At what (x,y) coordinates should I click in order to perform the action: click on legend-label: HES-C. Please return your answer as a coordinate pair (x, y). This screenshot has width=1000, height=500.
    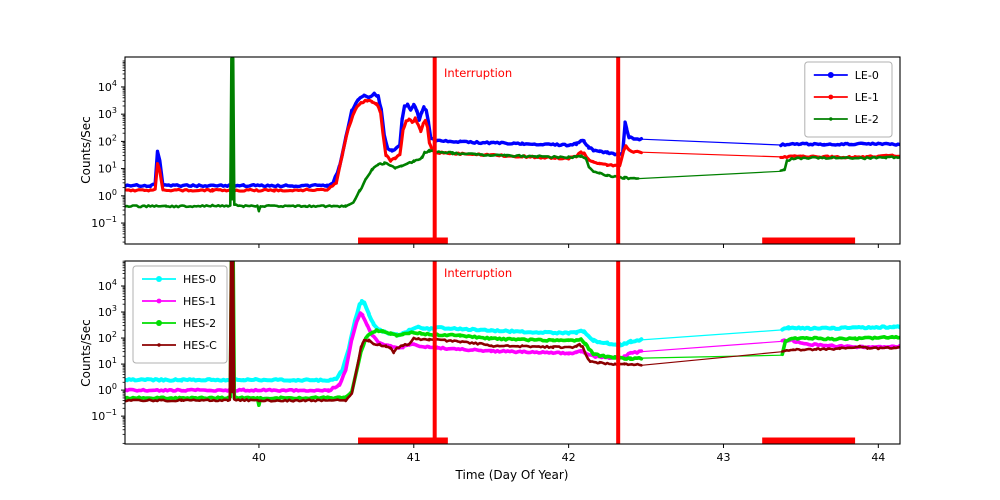
    Looking at the image, I should click on (200, 345).